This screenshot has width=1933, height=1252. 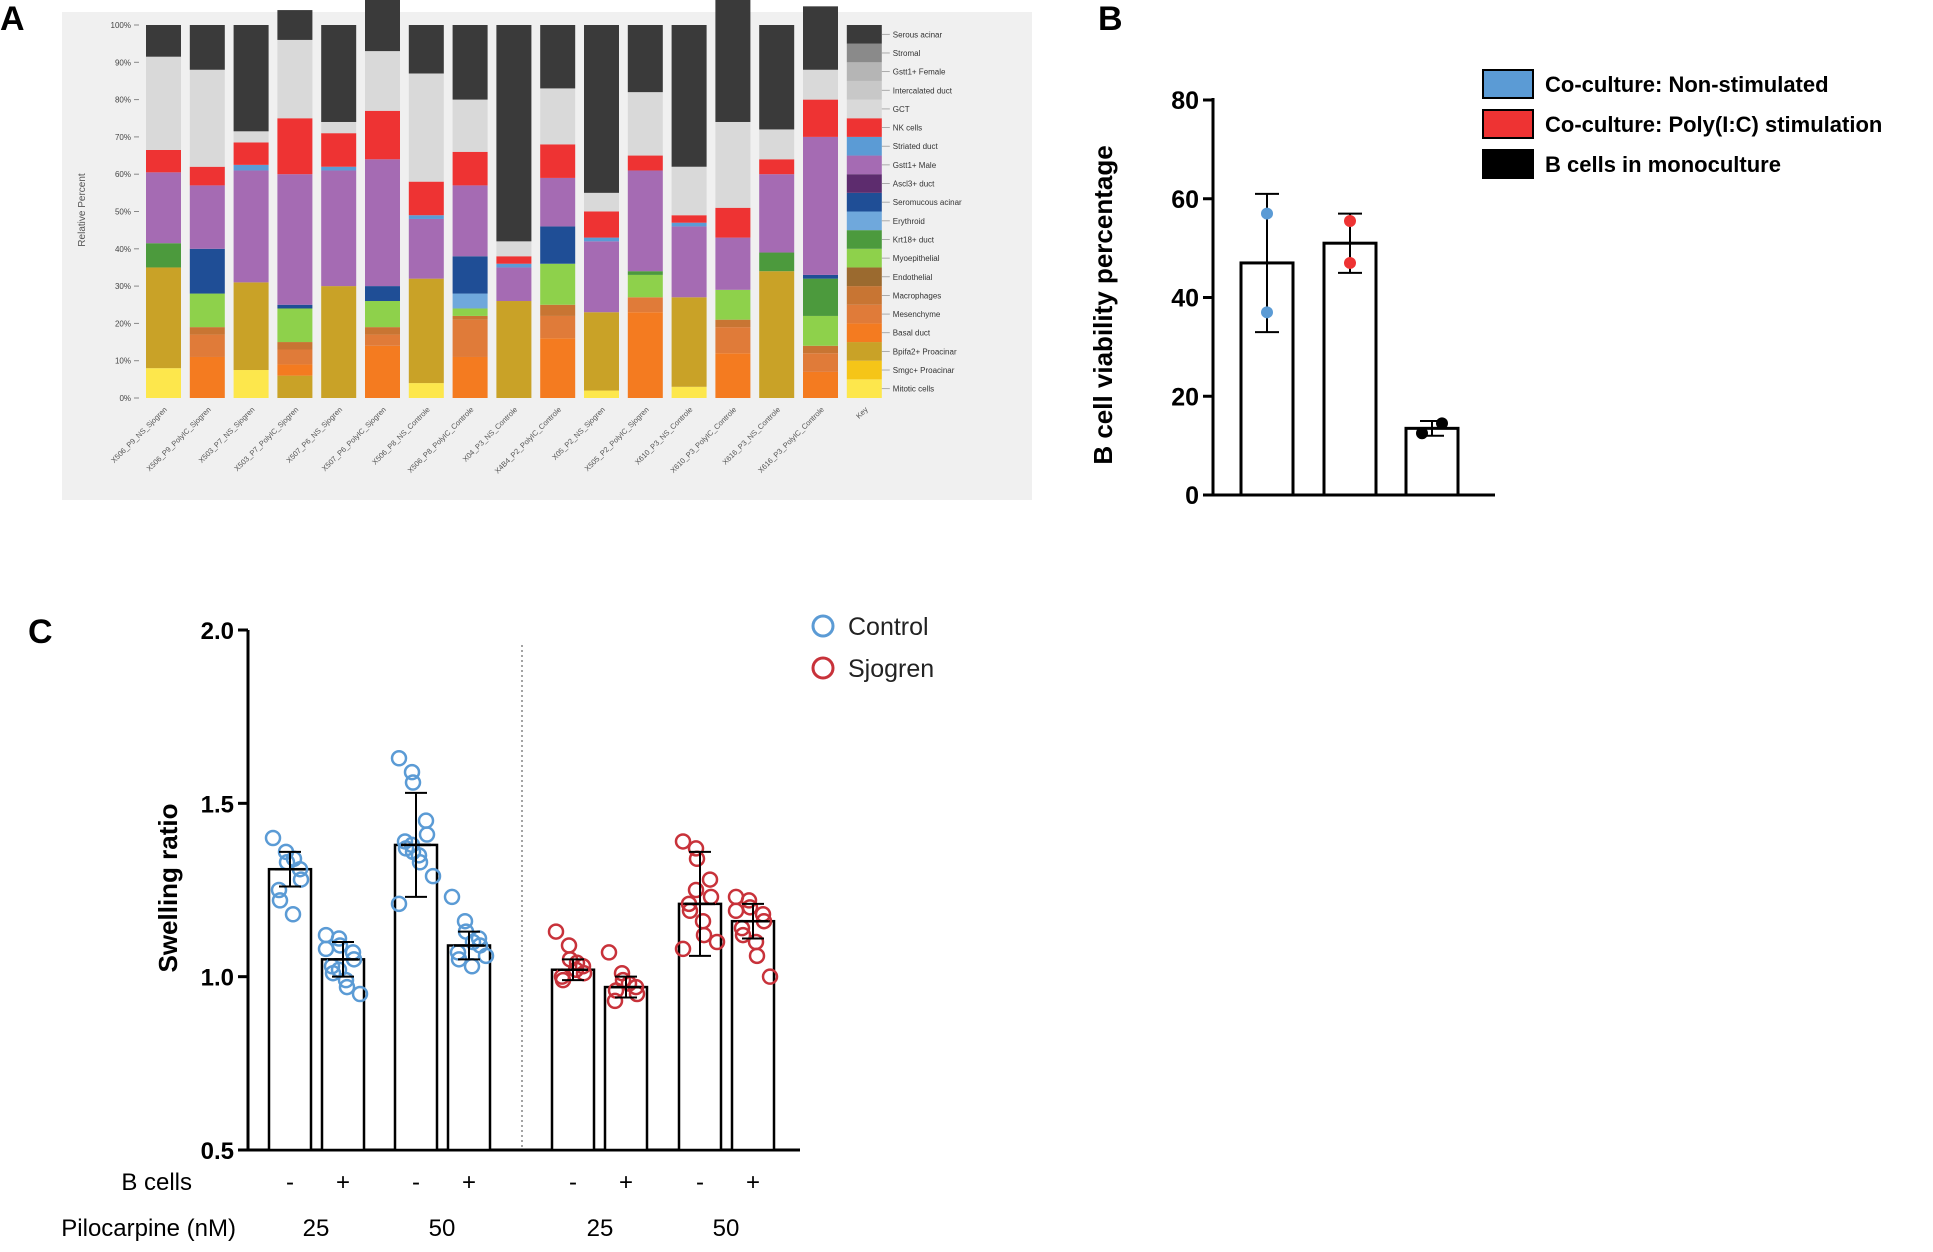 What do you see at coordinates (12, 19) in the screenshot?
I see `panel-label-a: A` at bounding box center [12, 19].